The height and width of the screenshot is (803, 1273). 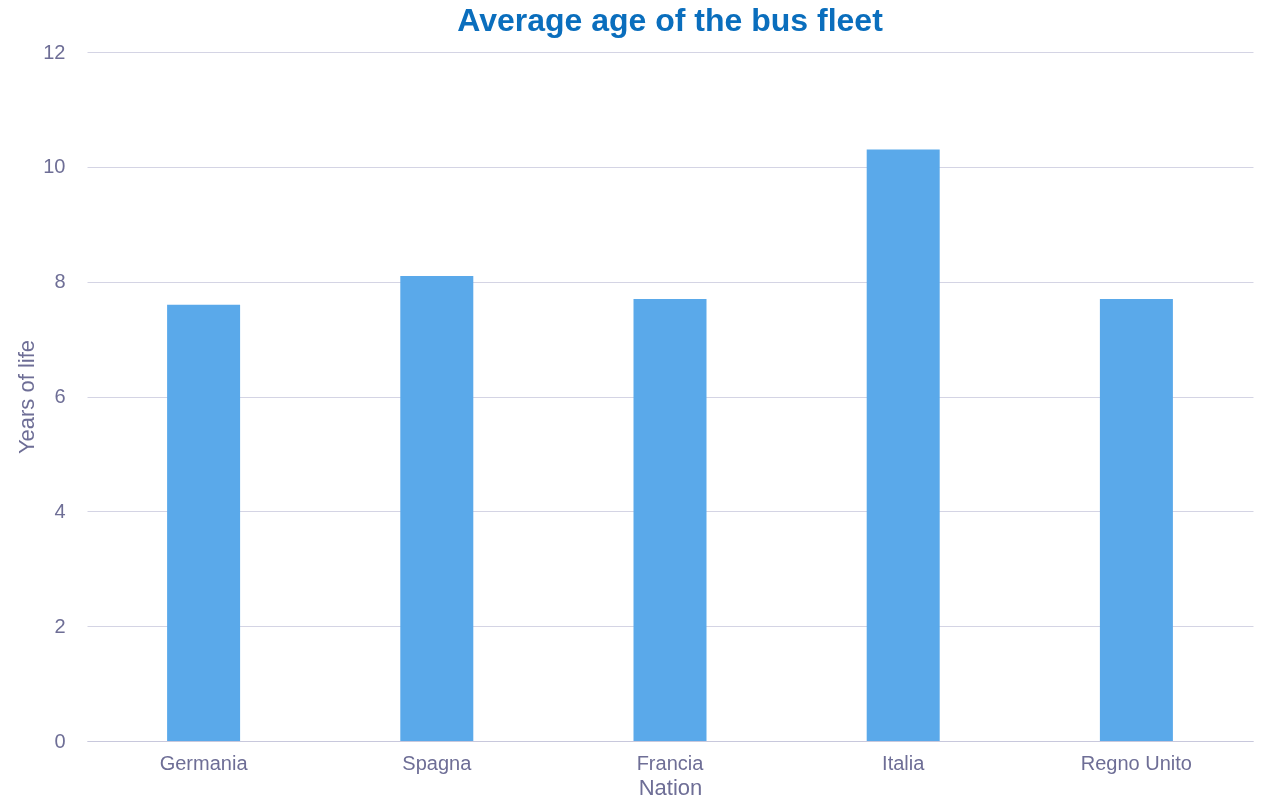 What do you see at coordinates (670, 20) in the screenshot?
I see `chart-title: Average age of the bus fleet` at bounding box center [670, 20].